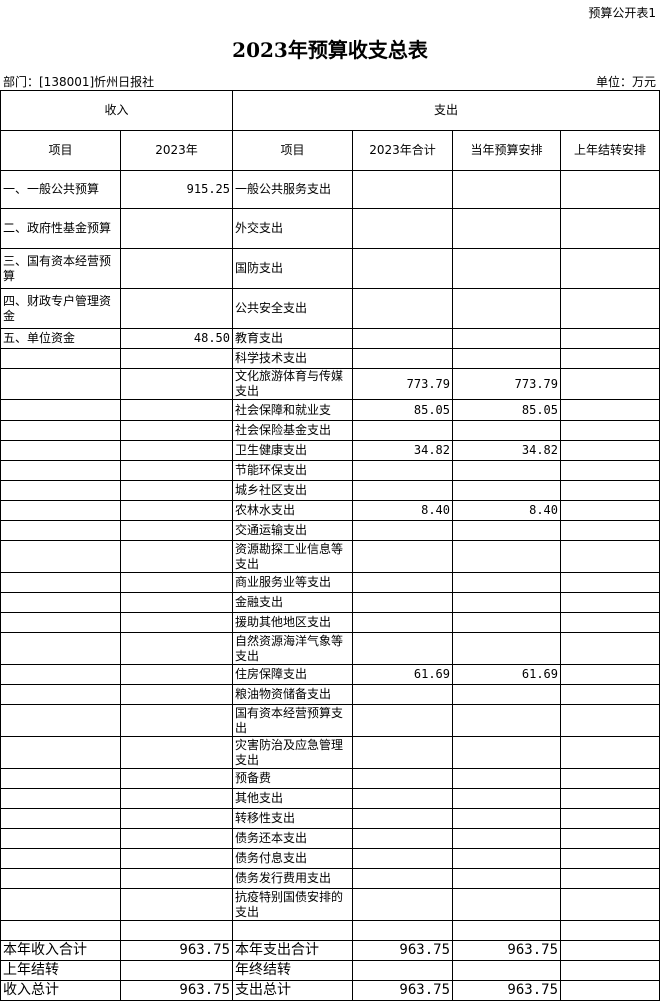 Image resolution: width=660 pixels, height=1001 pixels. Describe the element at coordinates (293, 451) in the screenshot. I see `item-cell: 卫生健康支出` at that location.